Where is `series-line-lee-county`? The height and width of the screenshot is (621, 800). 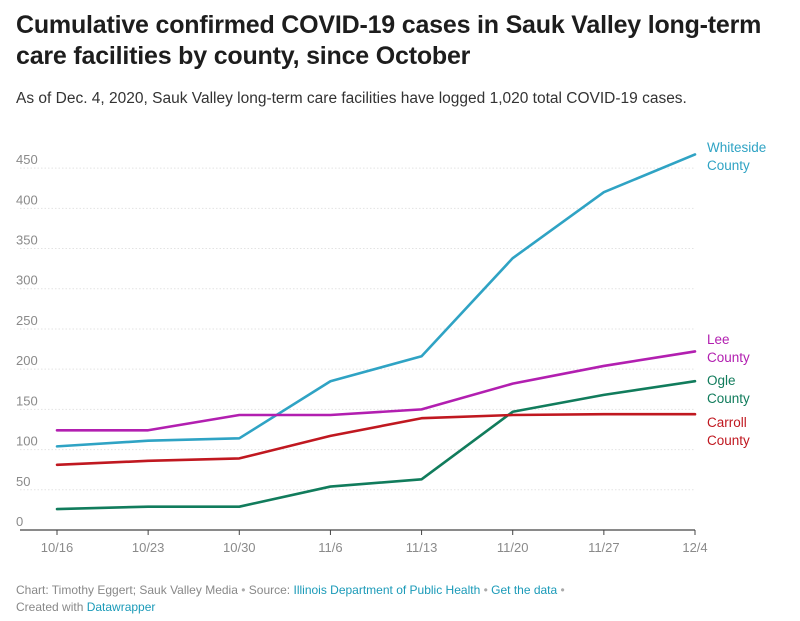
series-line-lee-county is located at coordinates (376, 391).